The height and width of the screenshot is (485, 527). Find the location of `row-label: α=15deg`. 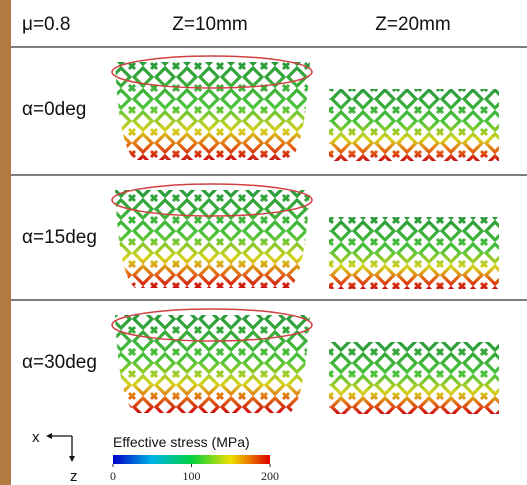

row-label: α=15deg is located at coordinates (59, 237).